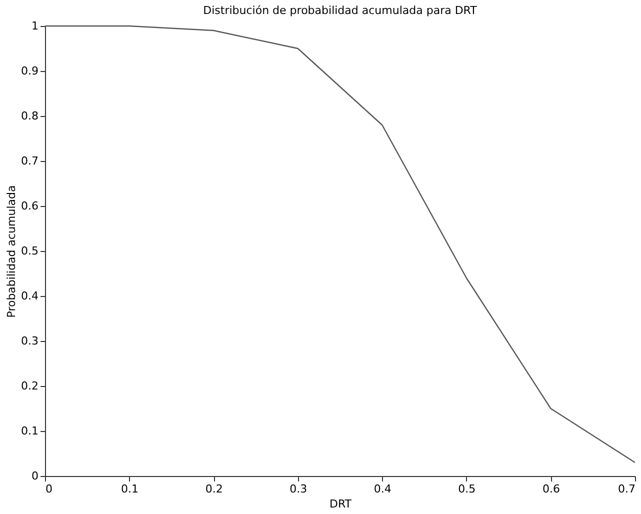 The width and height of the screenshot is (641, 514). What do you see at coordinates (214, 489) in the screenshot?
I see `x-tick-label: 0.2` at bounding box center [214, 489].